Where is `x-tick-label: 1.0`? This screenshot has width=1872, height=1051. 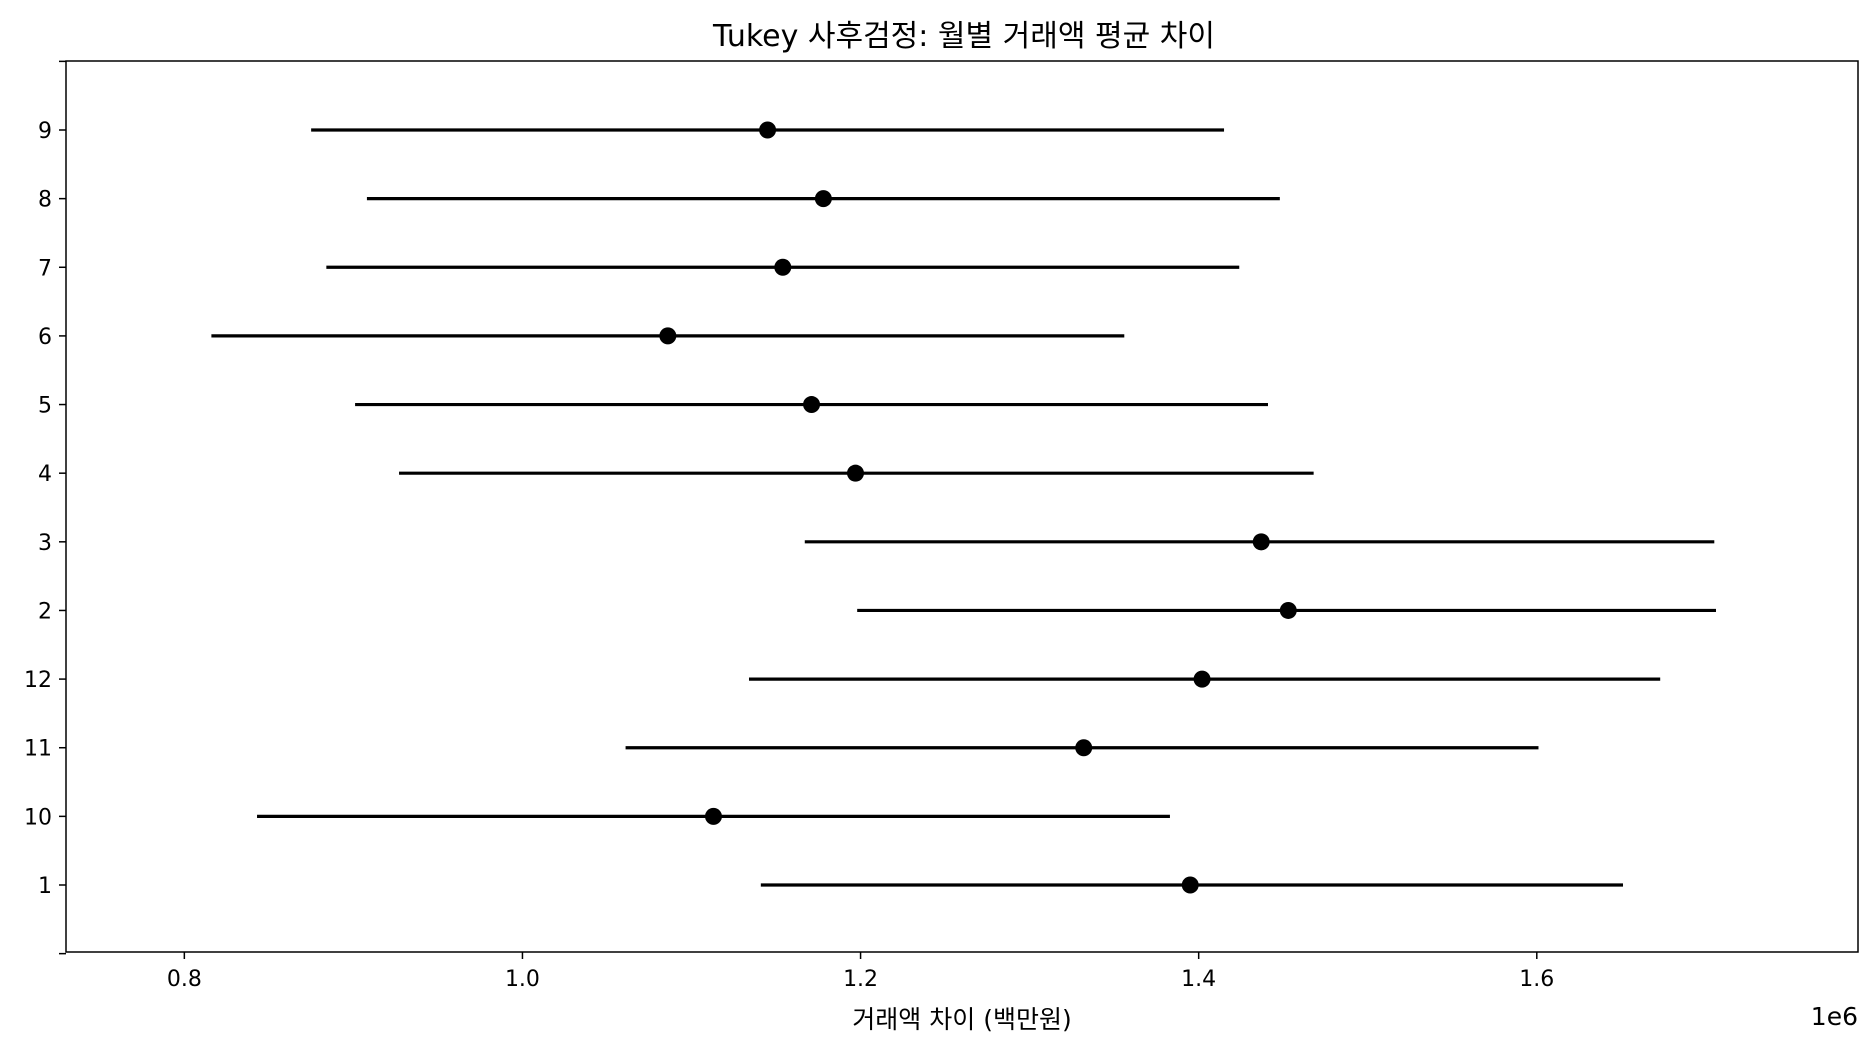
x-tick-label: 1.0 is located at coordinates (522, 979).